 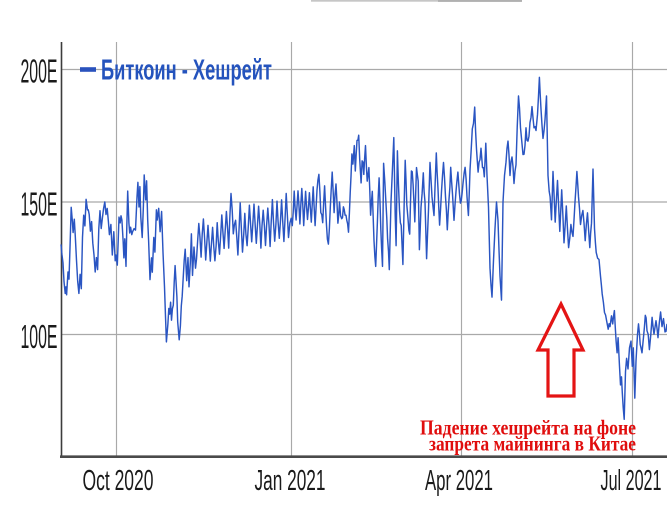 What do you see at coordinates (118, 481) in the screenshot?
I see `svg-text: Oct 2020` at bounding box center [118, 481].